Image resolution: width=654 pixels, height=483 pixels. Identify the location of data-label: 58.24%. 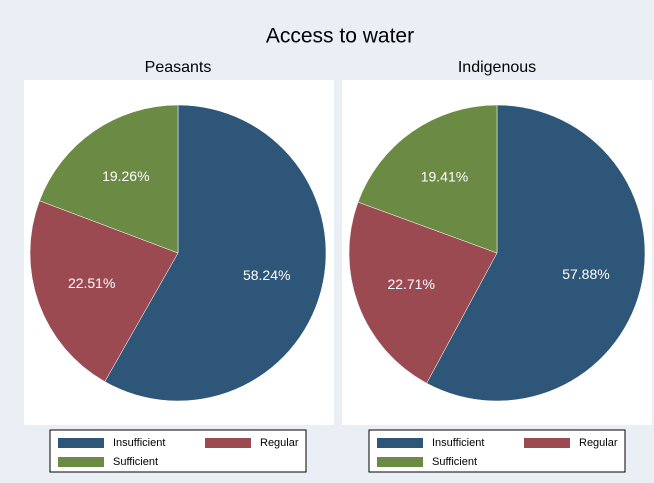
(266, 275).